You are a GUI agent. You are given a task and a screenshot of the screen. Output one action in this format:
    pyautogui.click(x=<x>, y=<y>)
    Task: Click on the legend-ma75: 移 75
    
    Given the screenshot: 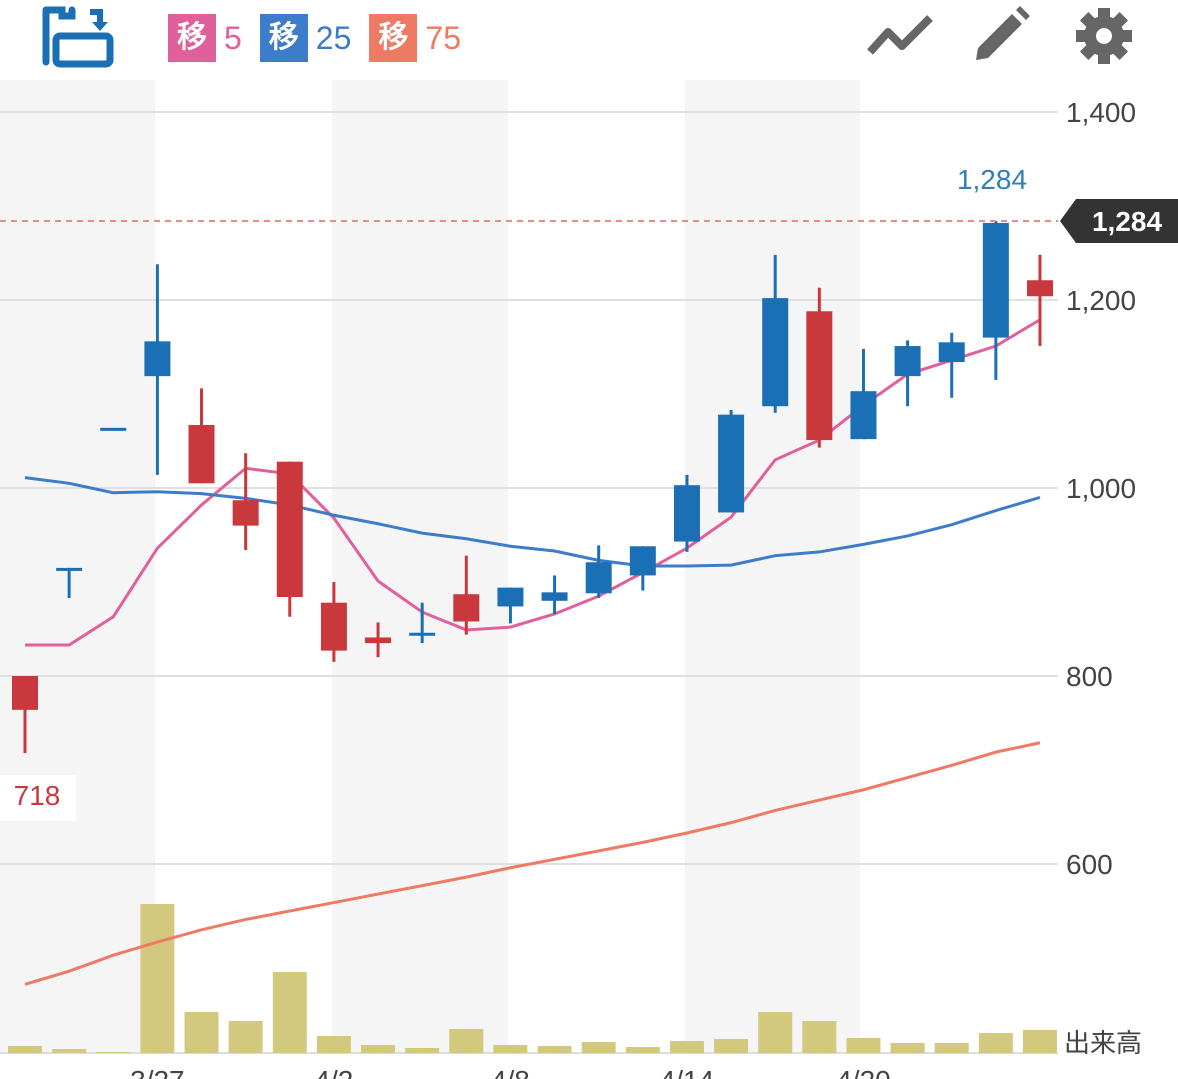 What is the action you would take?
    pyautogui.click(x=415, y=38)
    